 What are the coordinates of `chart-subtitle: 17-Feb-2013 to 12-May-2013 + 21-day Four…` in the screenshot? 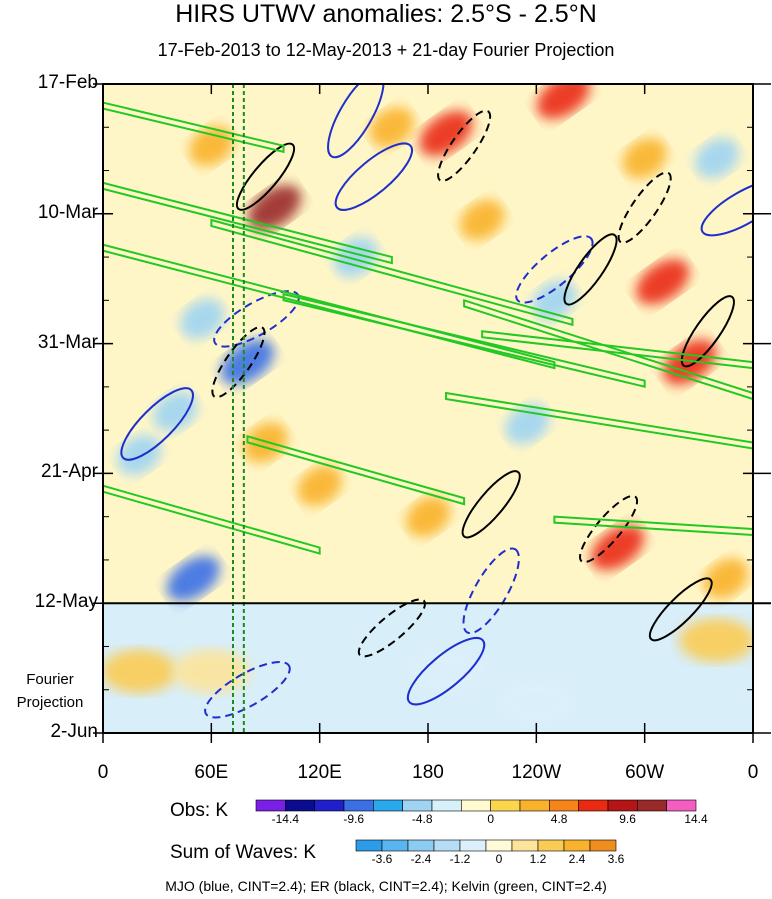 It's located at (386, 50).